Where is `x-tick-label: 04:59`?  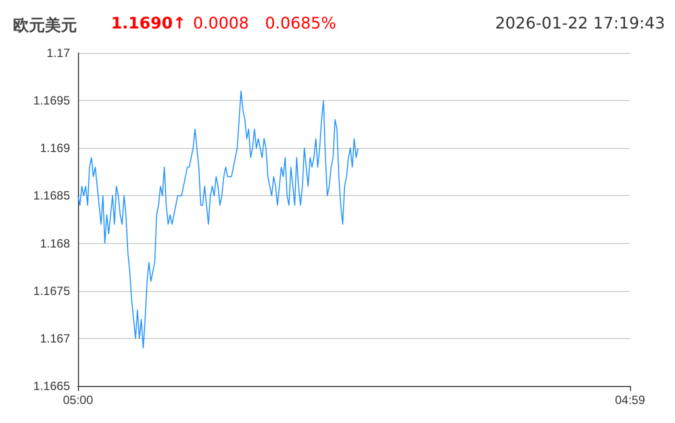 x-tick-label: 04:59 is located at coordinates (630, 400).